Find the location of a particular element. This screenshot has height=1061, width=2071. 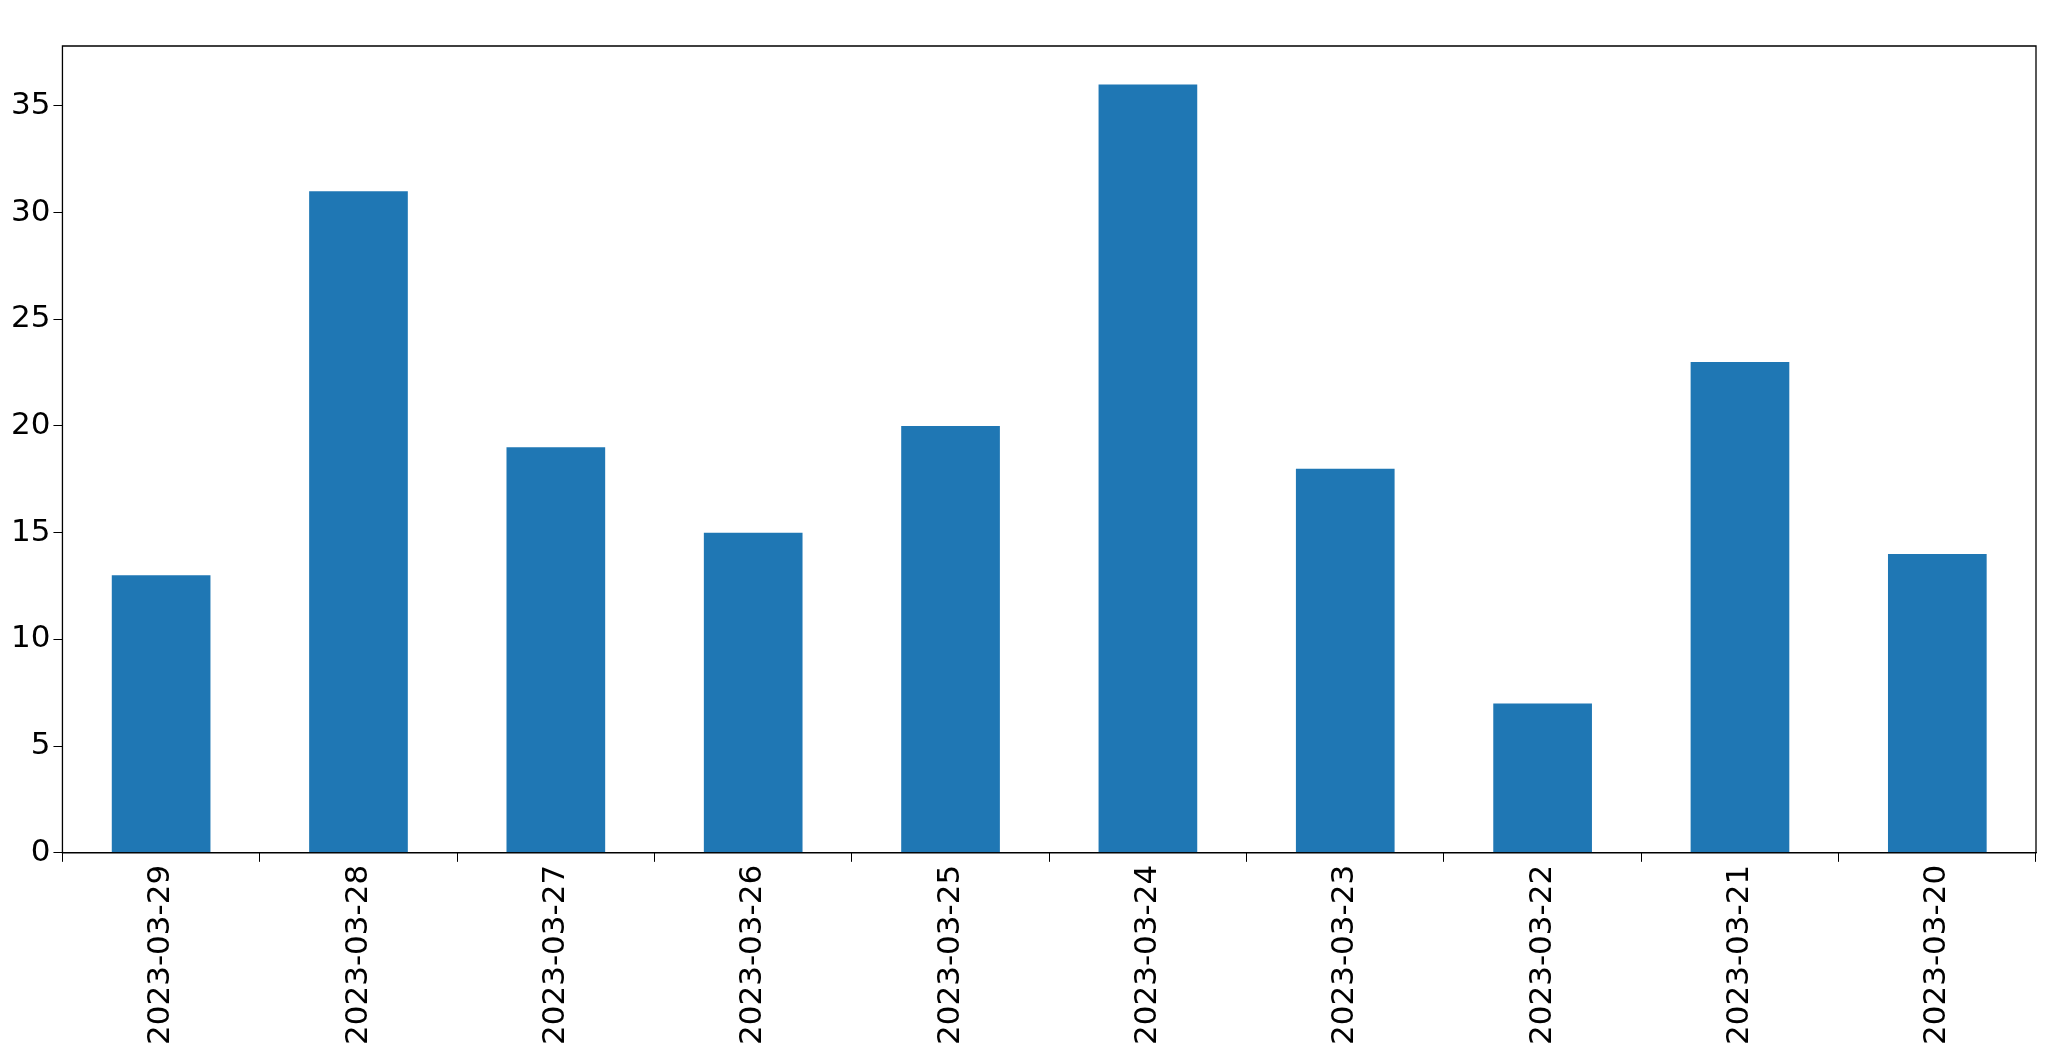

y-tick-label: 25 is located at coordinates (30, 316).